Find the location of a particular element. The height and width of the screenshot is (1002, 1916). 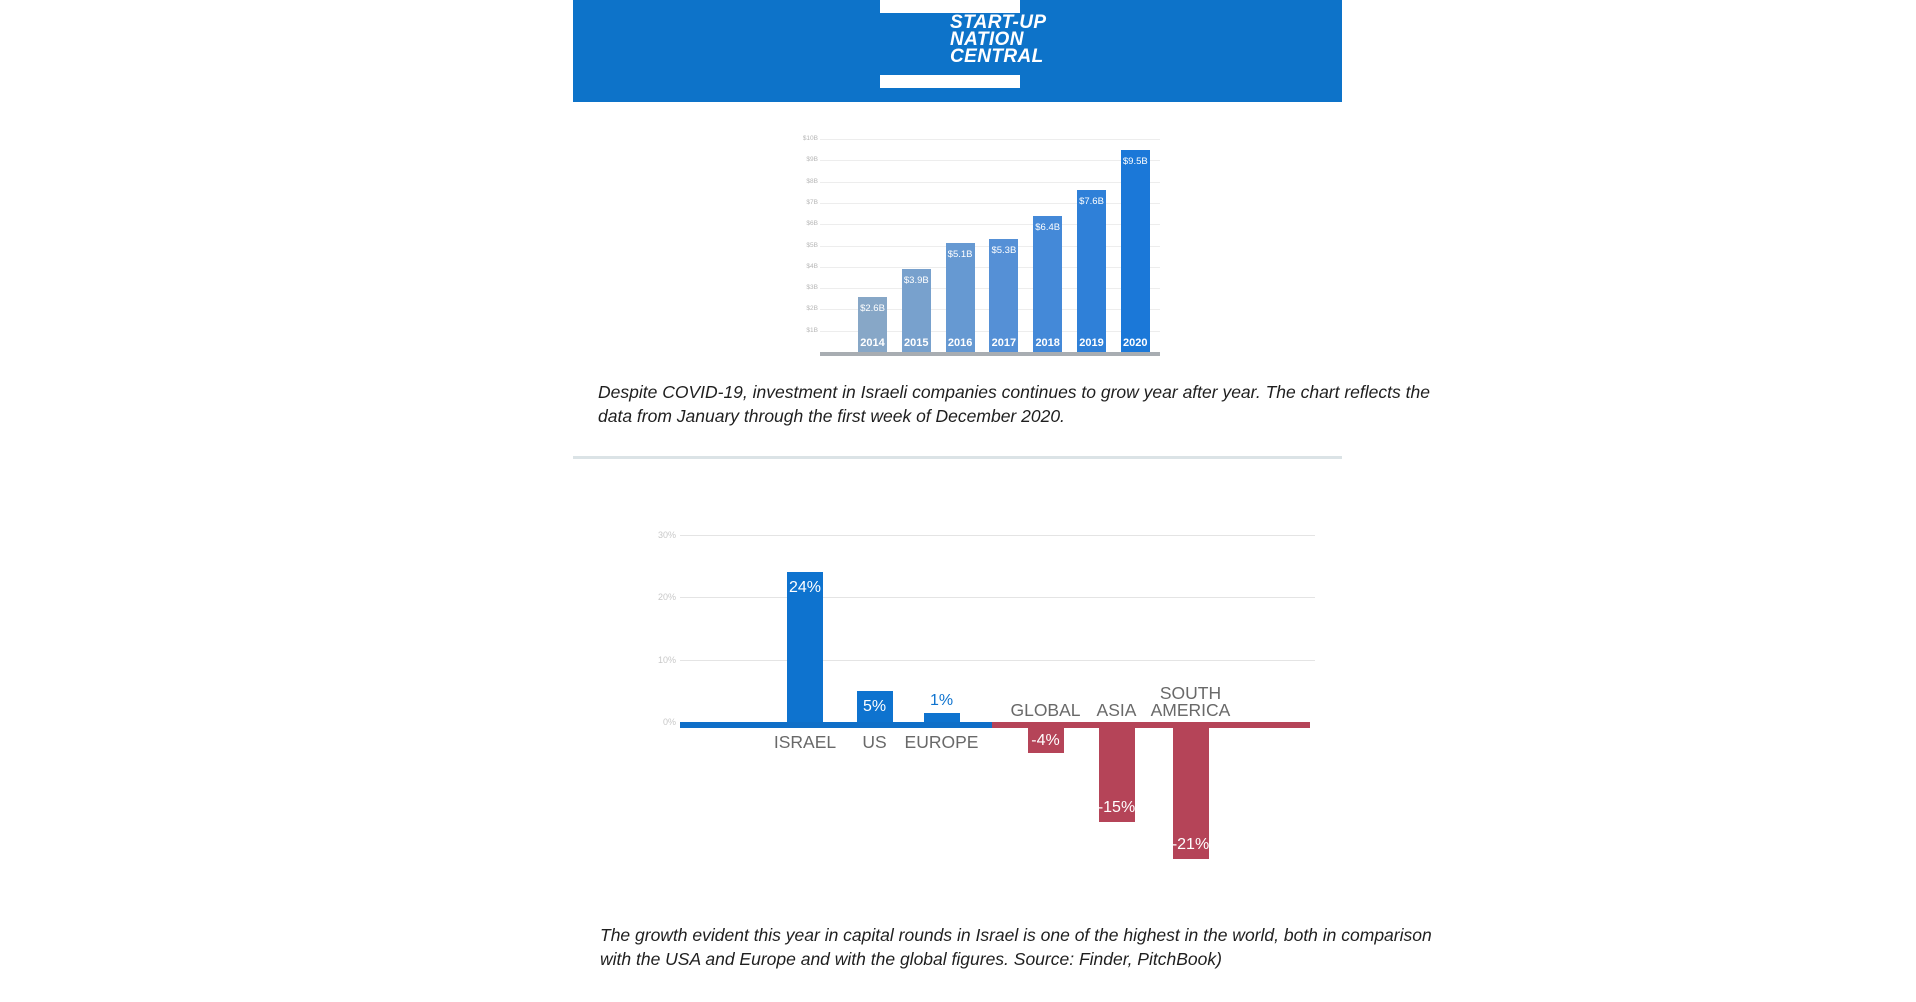

zero-axis-positive-segment is located at coordinates (836, 725).